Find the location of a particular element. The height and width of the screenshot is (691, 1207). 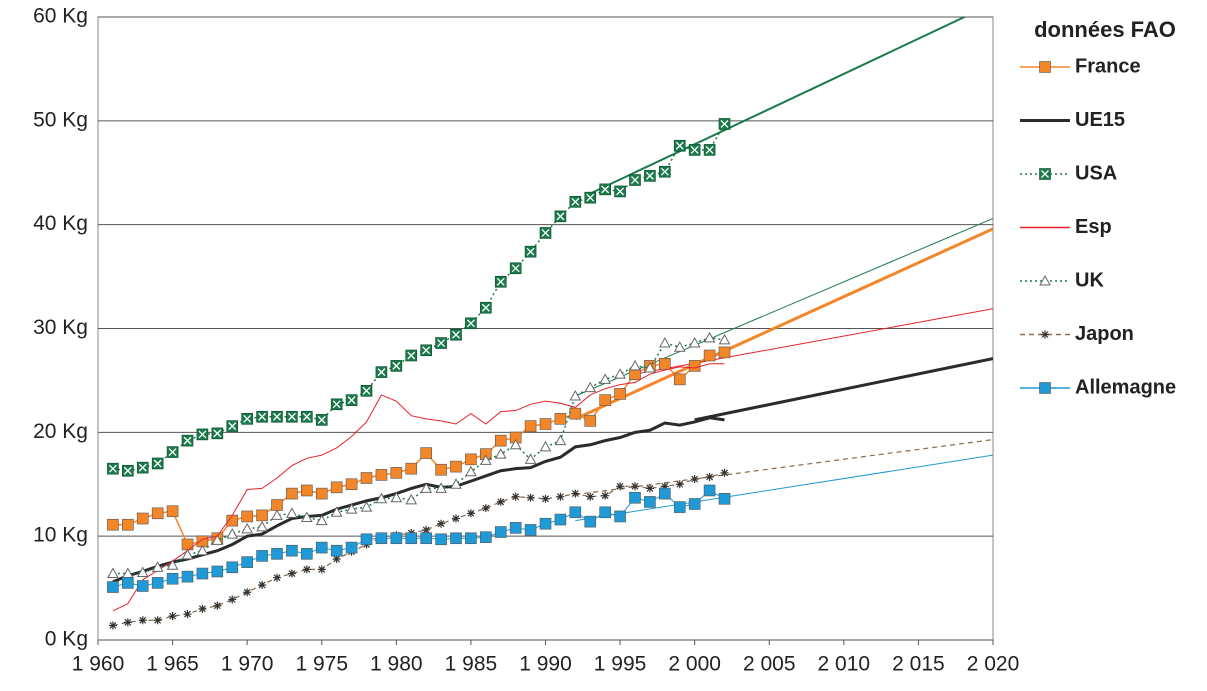

y-tick-label: 60 Kg is located at coordinates (60, 16).